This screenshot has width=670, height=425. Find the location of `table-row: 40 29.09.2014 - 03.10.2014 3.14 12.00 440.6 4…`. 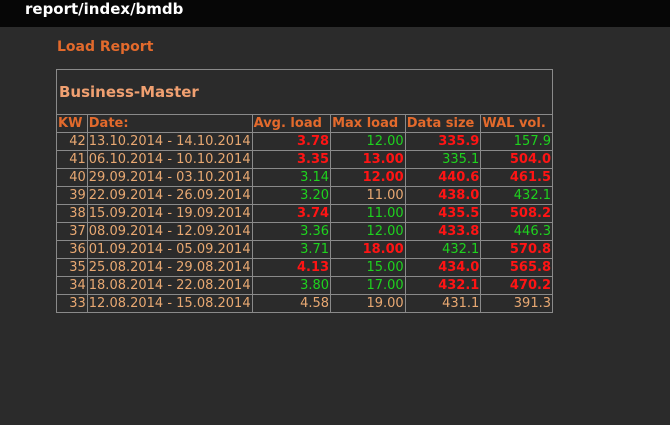

table-row: 40 29.09.2014 - 03.10.2014 3.14 12.00 440.6 4… is located at coordinates (304, 177).